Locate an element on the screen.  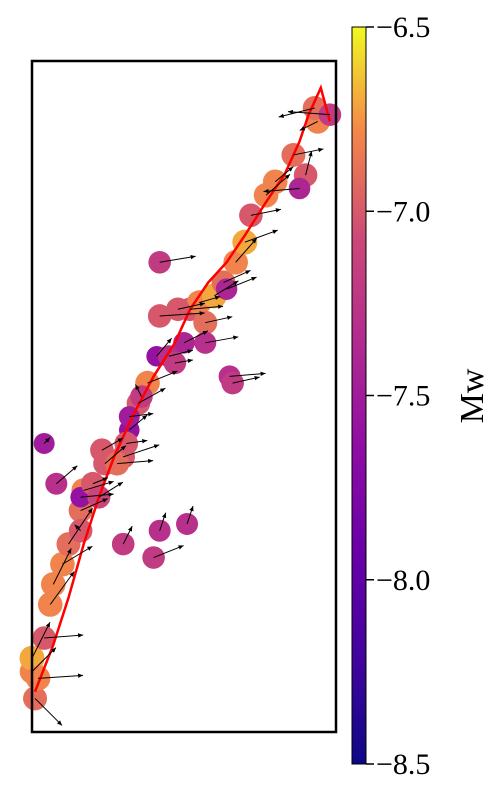
colorbar-tick-label: −8.5 is located at coordinates (403, 764).